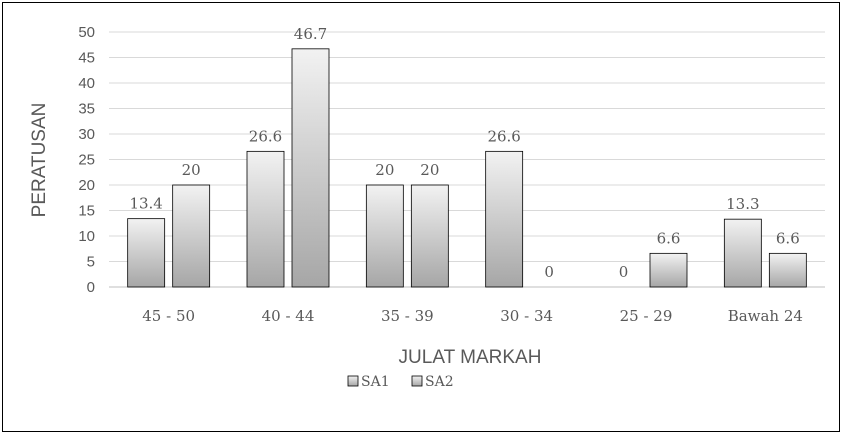 Image resolution: width=846 pixels, height=435 pixels. What do you see at coordinates (310, 34) in the screenshot?
I see `data-label: 46.7` at bounding box center [310, 34].